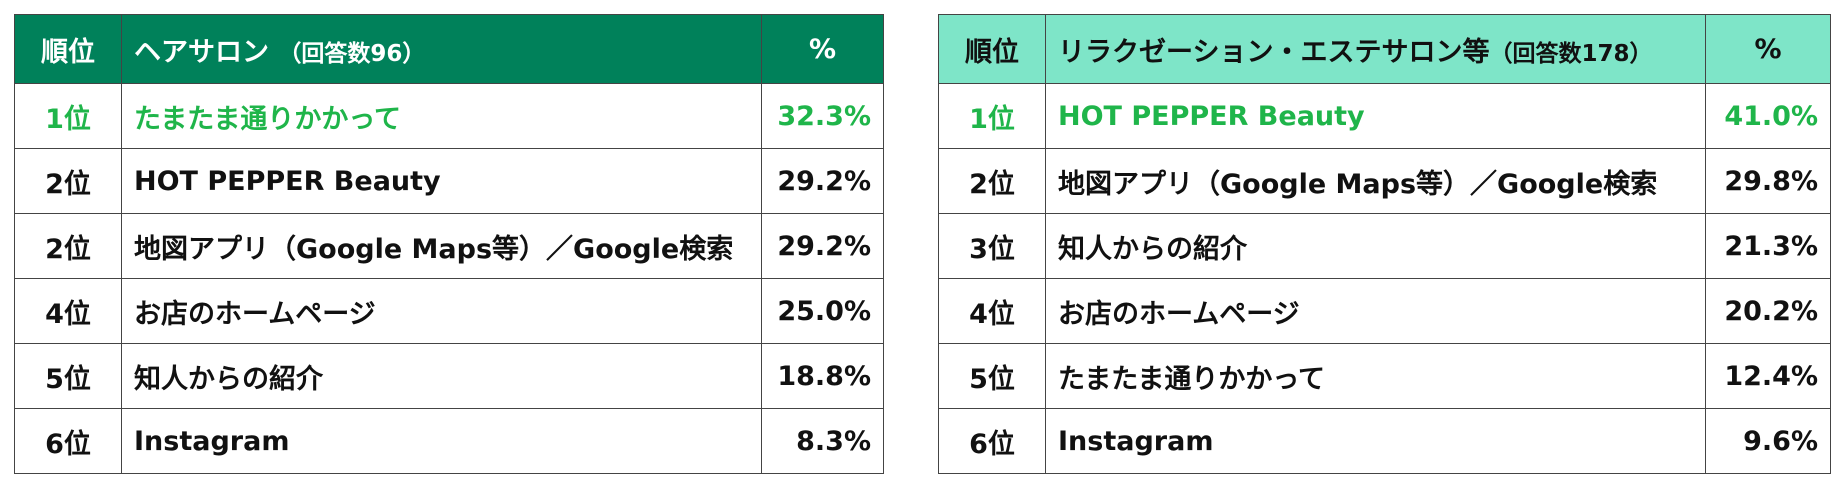  I want to click on row-percent: 21.3%, so click(1768, 246).